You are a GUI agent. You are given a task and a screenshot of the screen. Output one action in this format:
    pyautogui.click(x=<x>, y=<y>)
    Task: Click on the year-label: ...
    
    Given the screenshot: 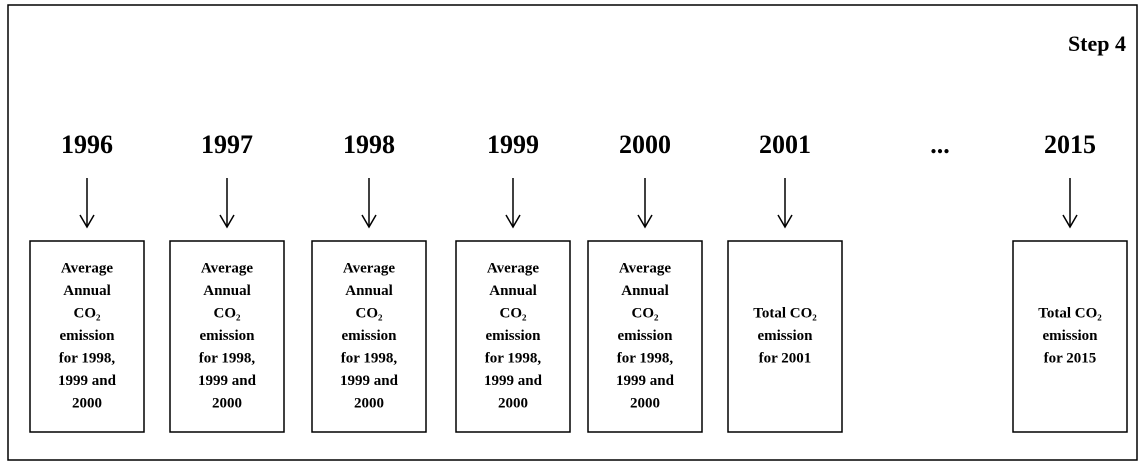 What is the action you would take?
    pyautogui.click(x=940, y=144)
    